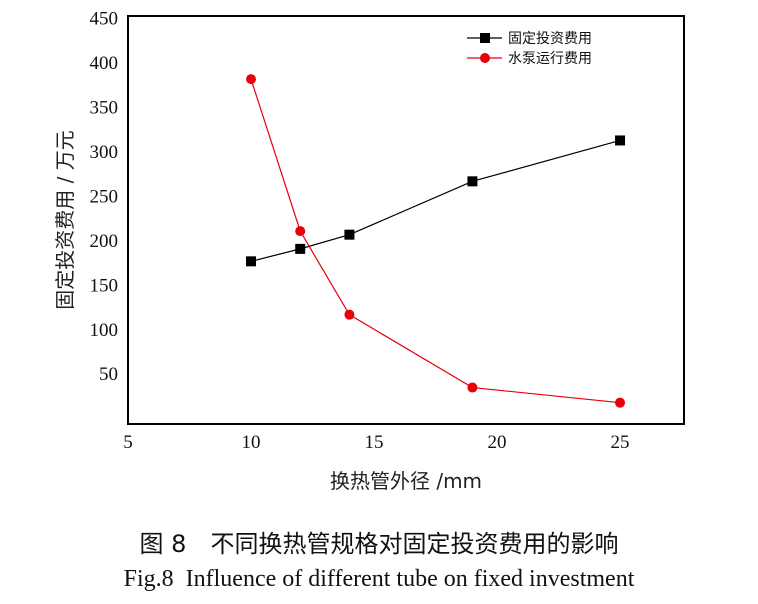 This screenshot has height=604, width=758. What do you see at coordinates (379, 544) in the screenshot?
I see `figure-caption-chinese: 图 8 不同换热管规格对固定投资费用的影响` at bounding box center [379, 544].